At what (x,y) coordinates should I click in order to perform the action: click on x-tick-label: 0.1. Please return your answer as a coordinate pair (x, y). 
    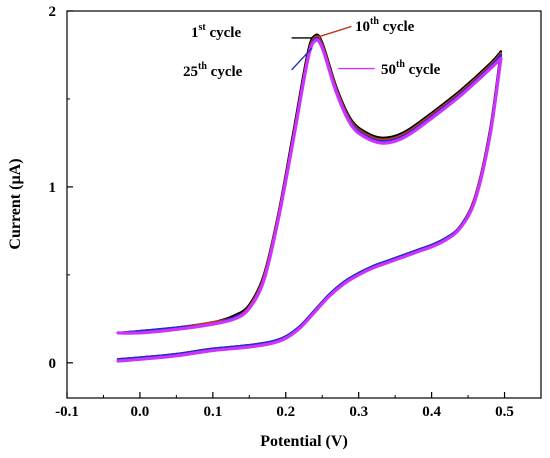
    Looking at the image, I should click on (212, 412).